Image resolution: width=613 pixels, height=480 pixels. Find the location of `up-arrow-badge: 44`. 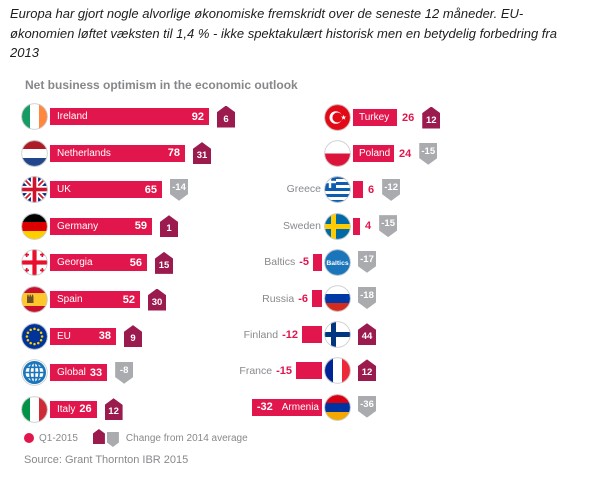

up-arrow-badge: 44 is located at coordinates (367, 334).